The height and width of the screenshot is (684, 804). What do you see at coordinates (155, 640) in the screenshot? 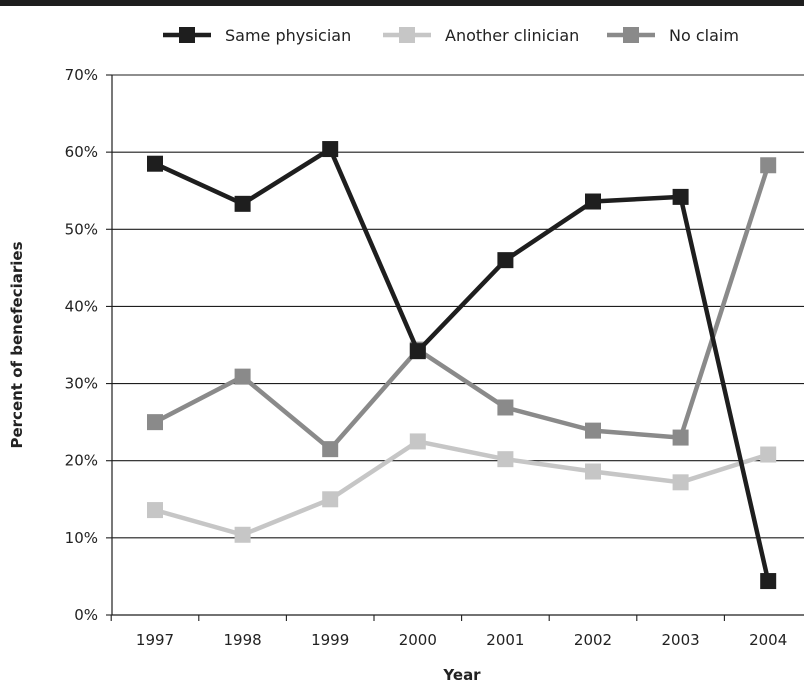
I see `x-tick-label: 1997` at bounding box center [155, 640].